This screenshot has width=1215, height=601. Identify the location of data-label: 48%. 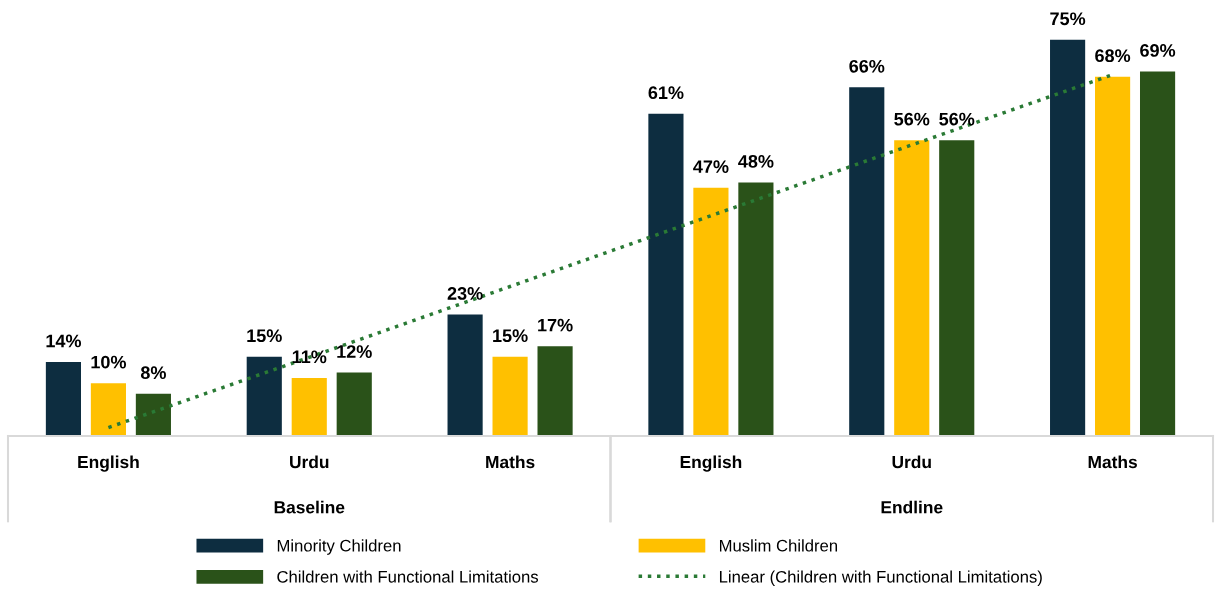
(756, 161).